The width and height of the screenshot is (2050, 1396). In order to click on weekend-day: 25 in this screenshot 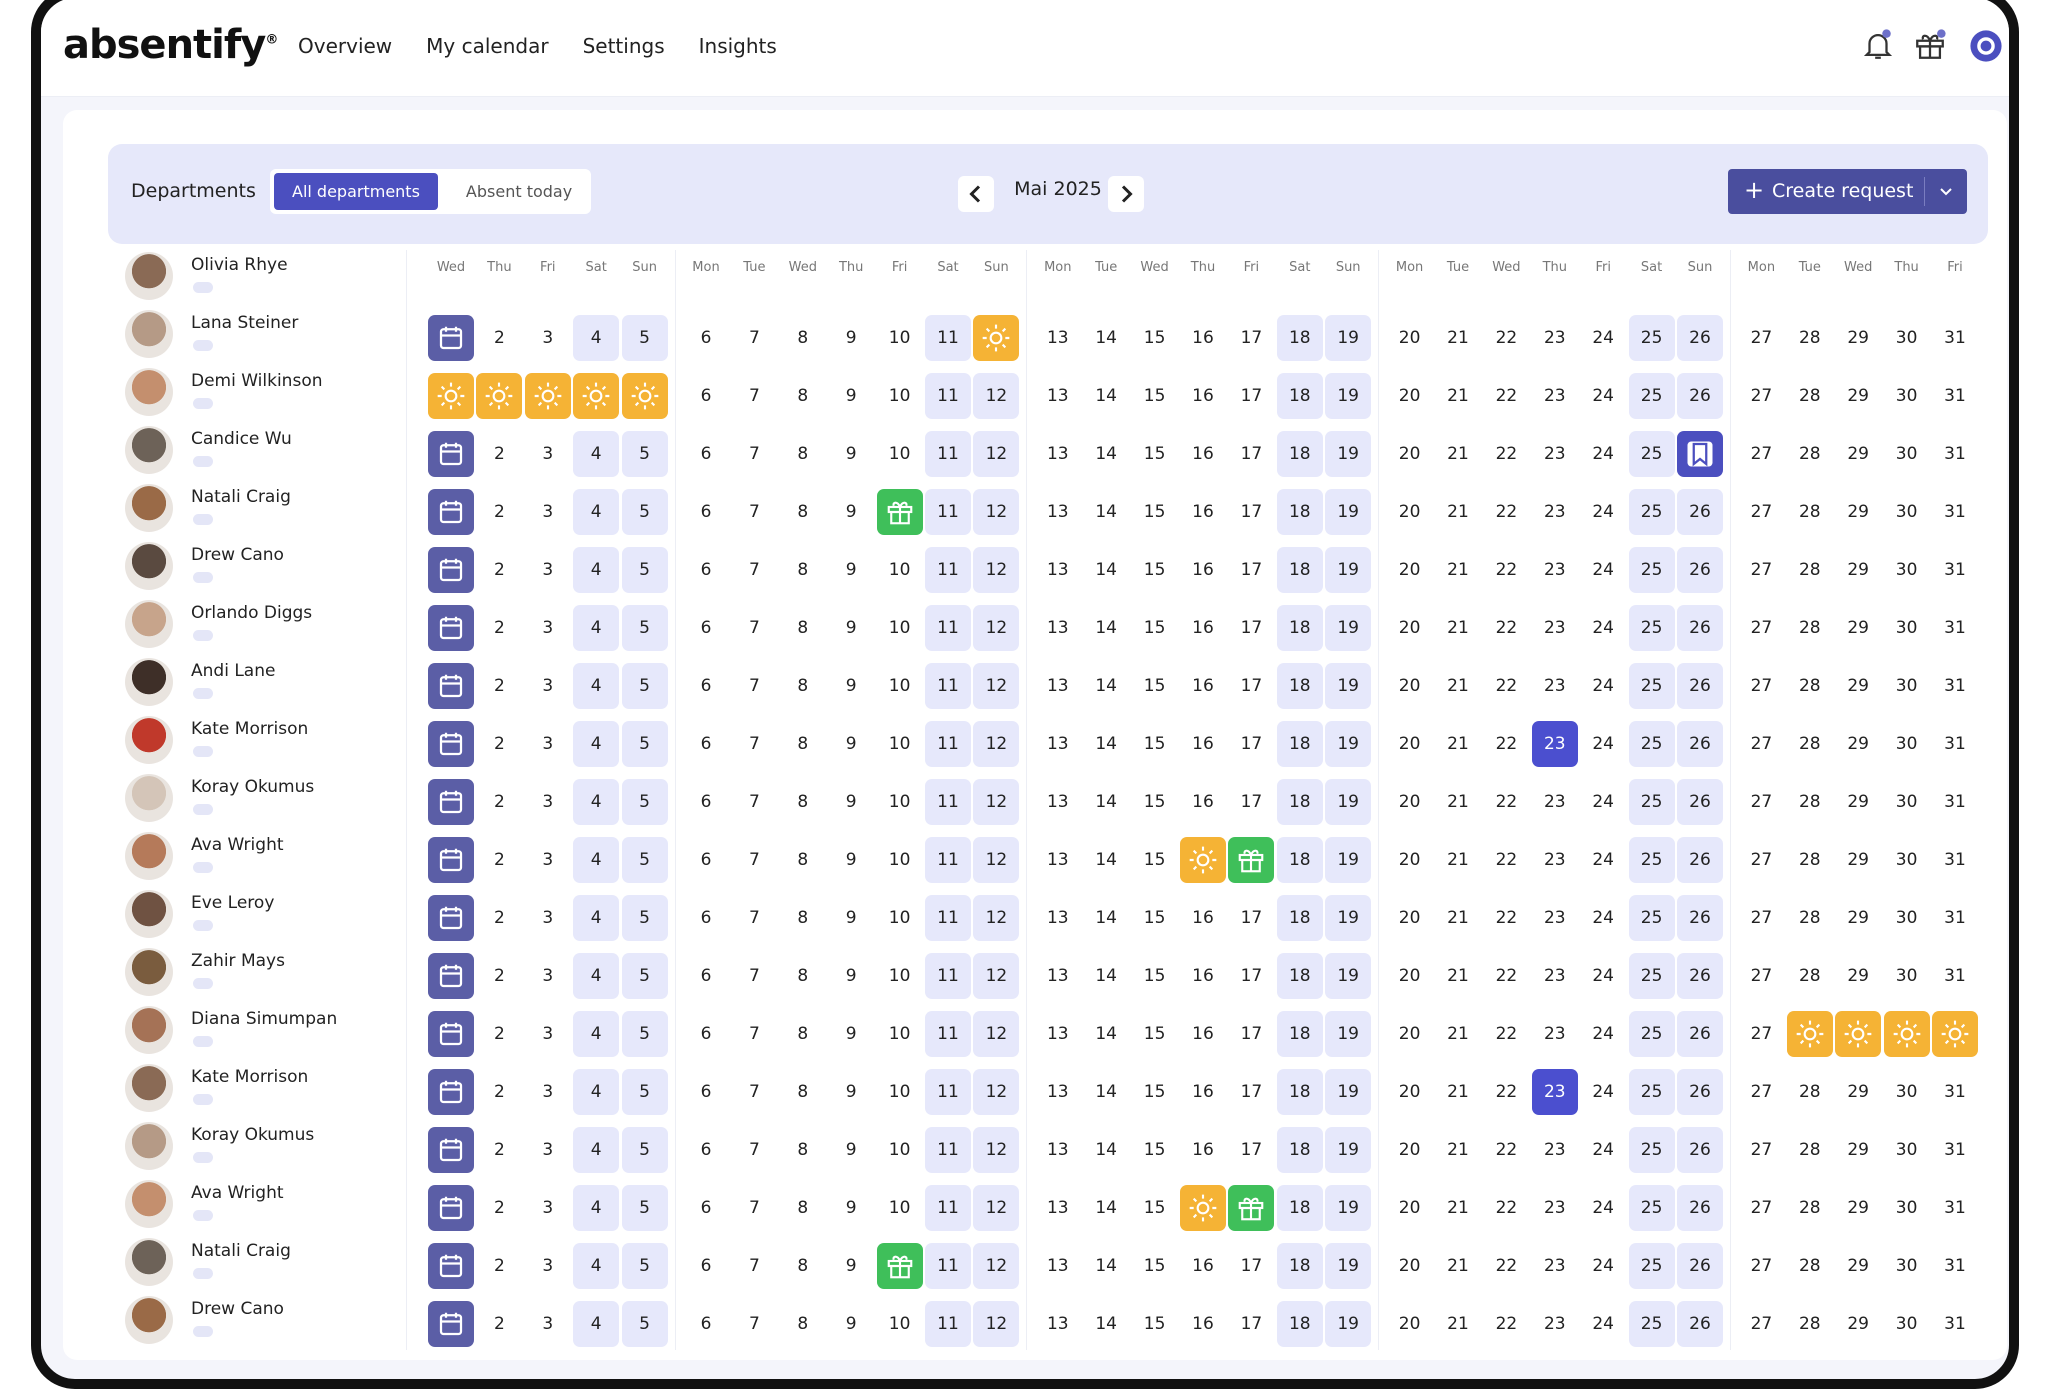, I will do `click(1651, 1150)`.